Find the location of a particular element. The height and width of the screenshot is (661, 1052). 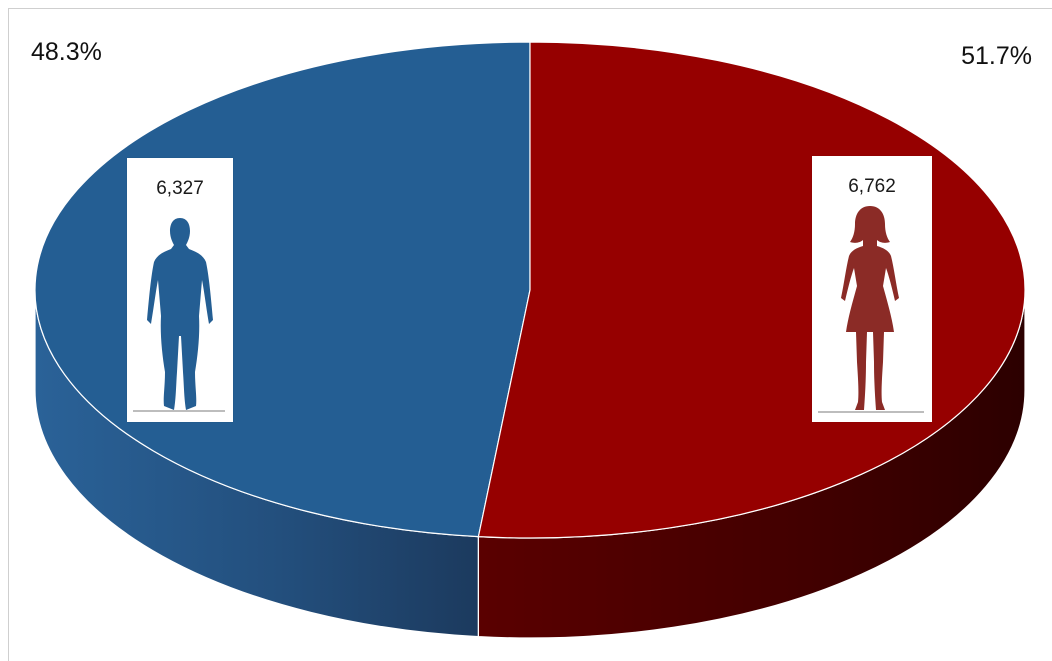

male-silhouette-icon is located at coordinates (179, 315).